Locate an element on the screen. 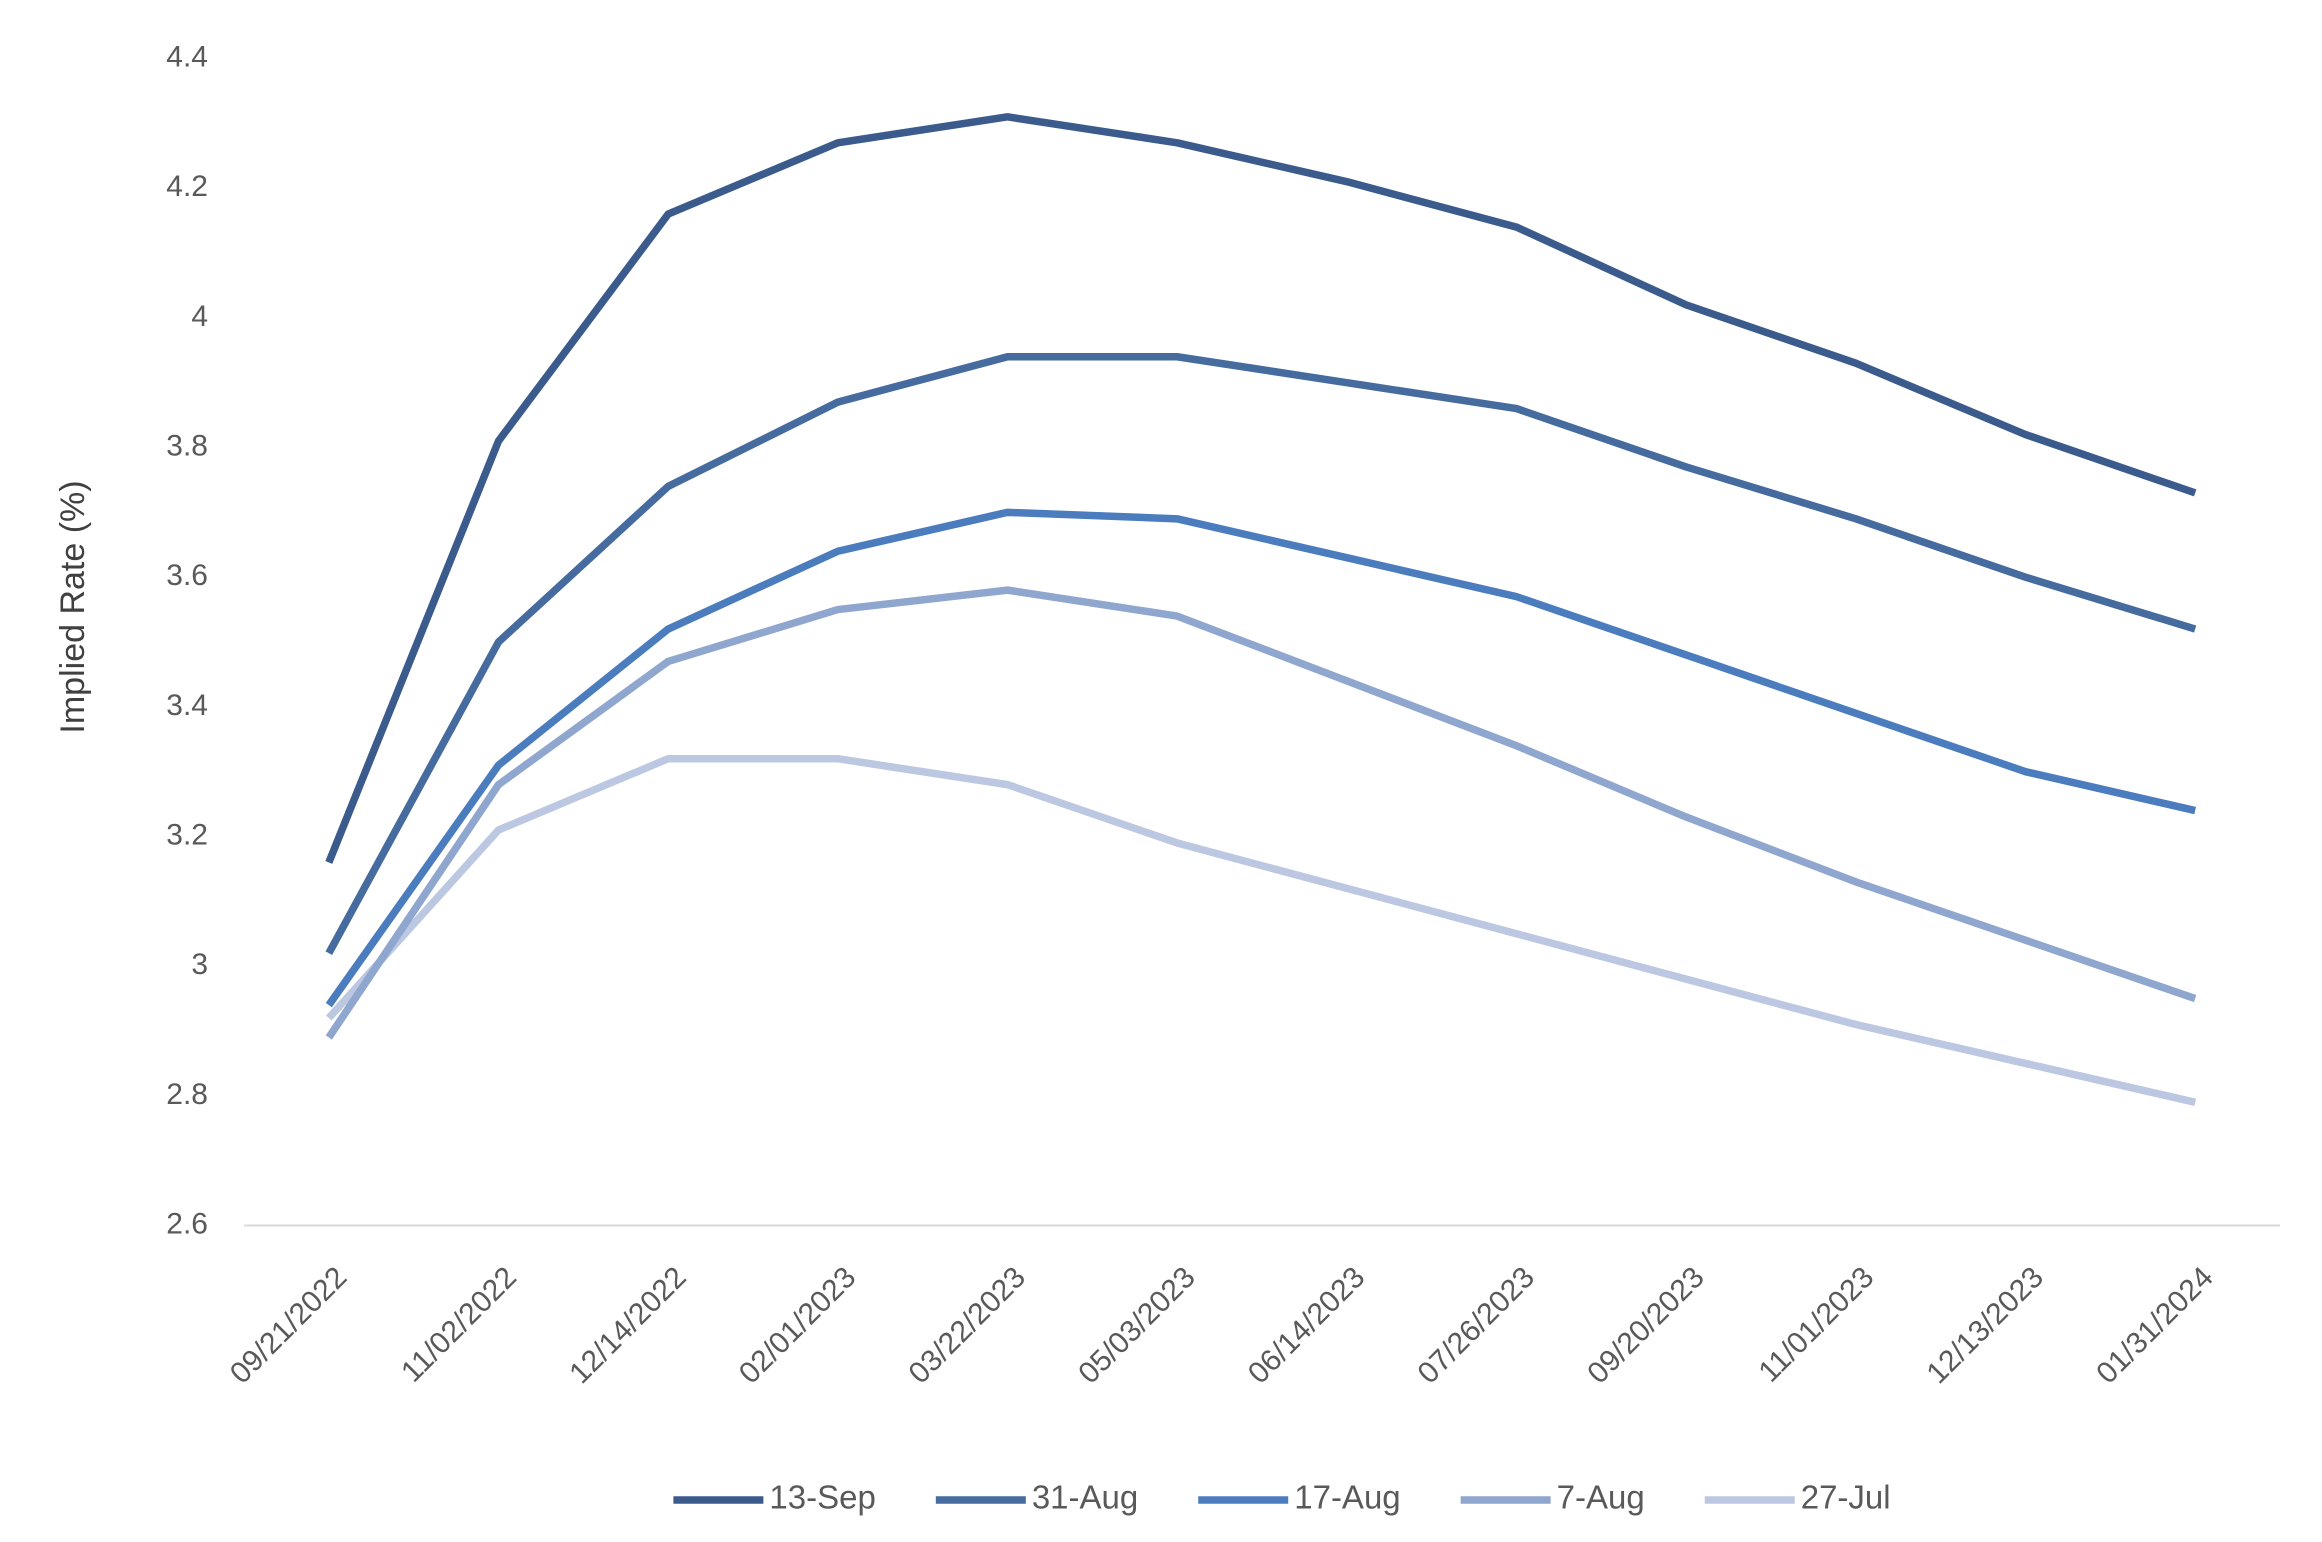  y-tick-label: 2.6 is located at coordinates (187, 1223).